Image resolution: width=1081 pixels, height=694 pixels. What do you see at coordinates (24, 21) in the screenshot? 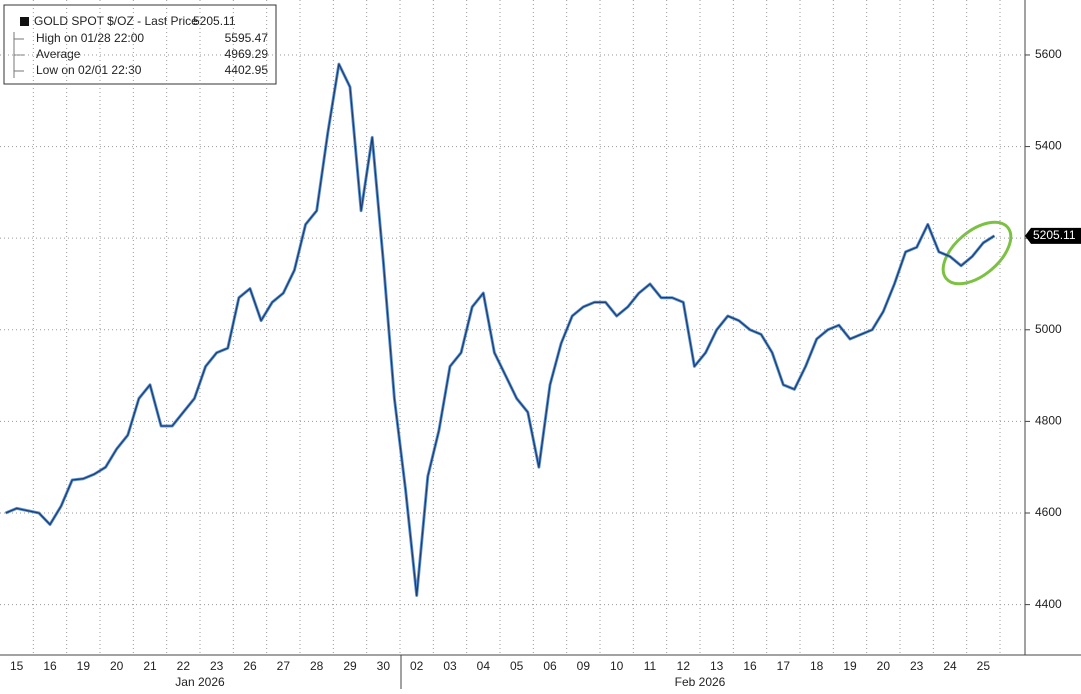
I see `legend-swatch` at bounding box center [24, 21].